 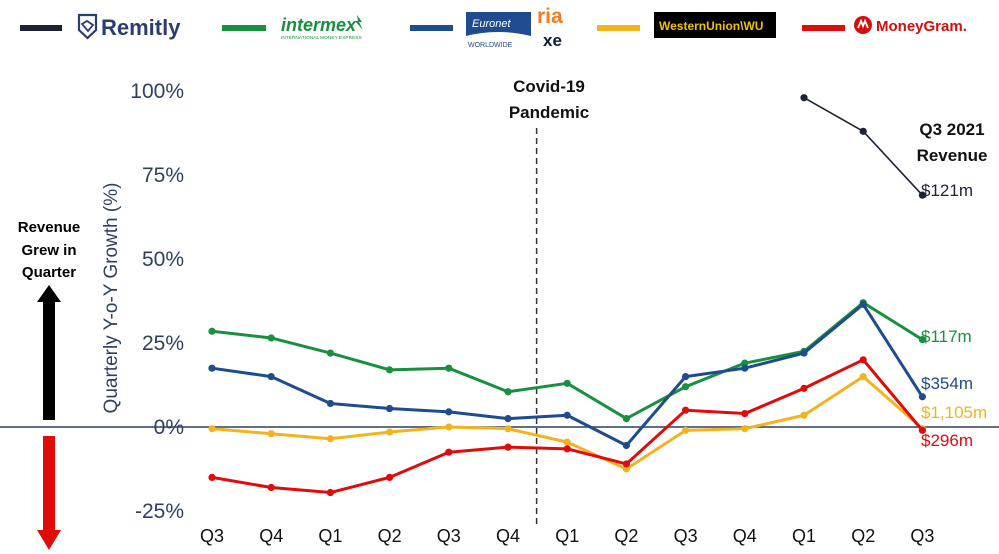 What do you see at coordinates (321, 38) in the screenshot?
I see `legend-logo-intermex-sub: INTERNATIONAL MONEY EXPRESS` at bounding box center [321, 38].